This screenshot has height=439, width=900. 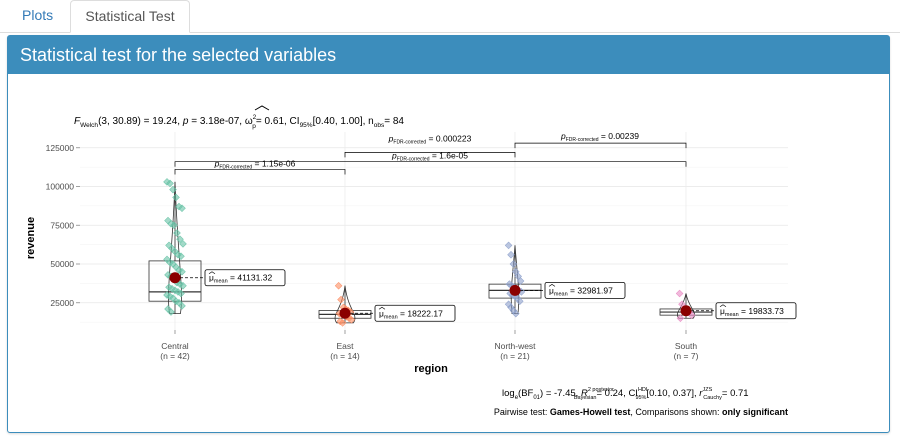 What do you see at coordinates (77, 121) in the screenshot?
I see `subtitle-f: F` at bounding box center [77, 121].